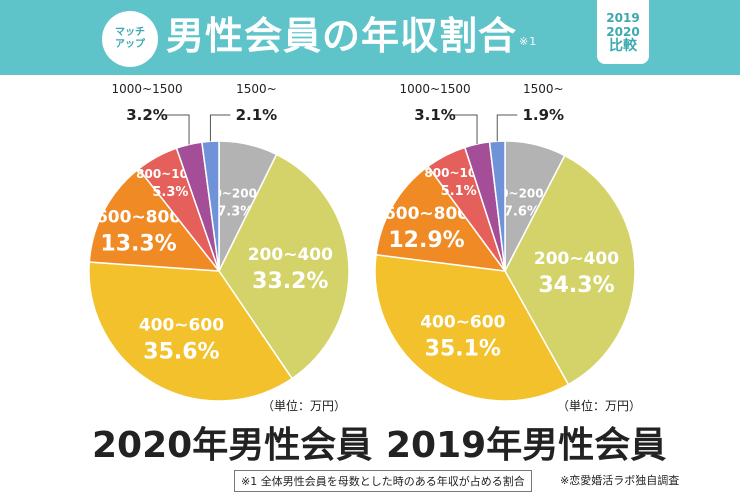 The width and height of the screenshot is (740, 501). I want to click on logo-line1: マッチ, so click(130, 32).